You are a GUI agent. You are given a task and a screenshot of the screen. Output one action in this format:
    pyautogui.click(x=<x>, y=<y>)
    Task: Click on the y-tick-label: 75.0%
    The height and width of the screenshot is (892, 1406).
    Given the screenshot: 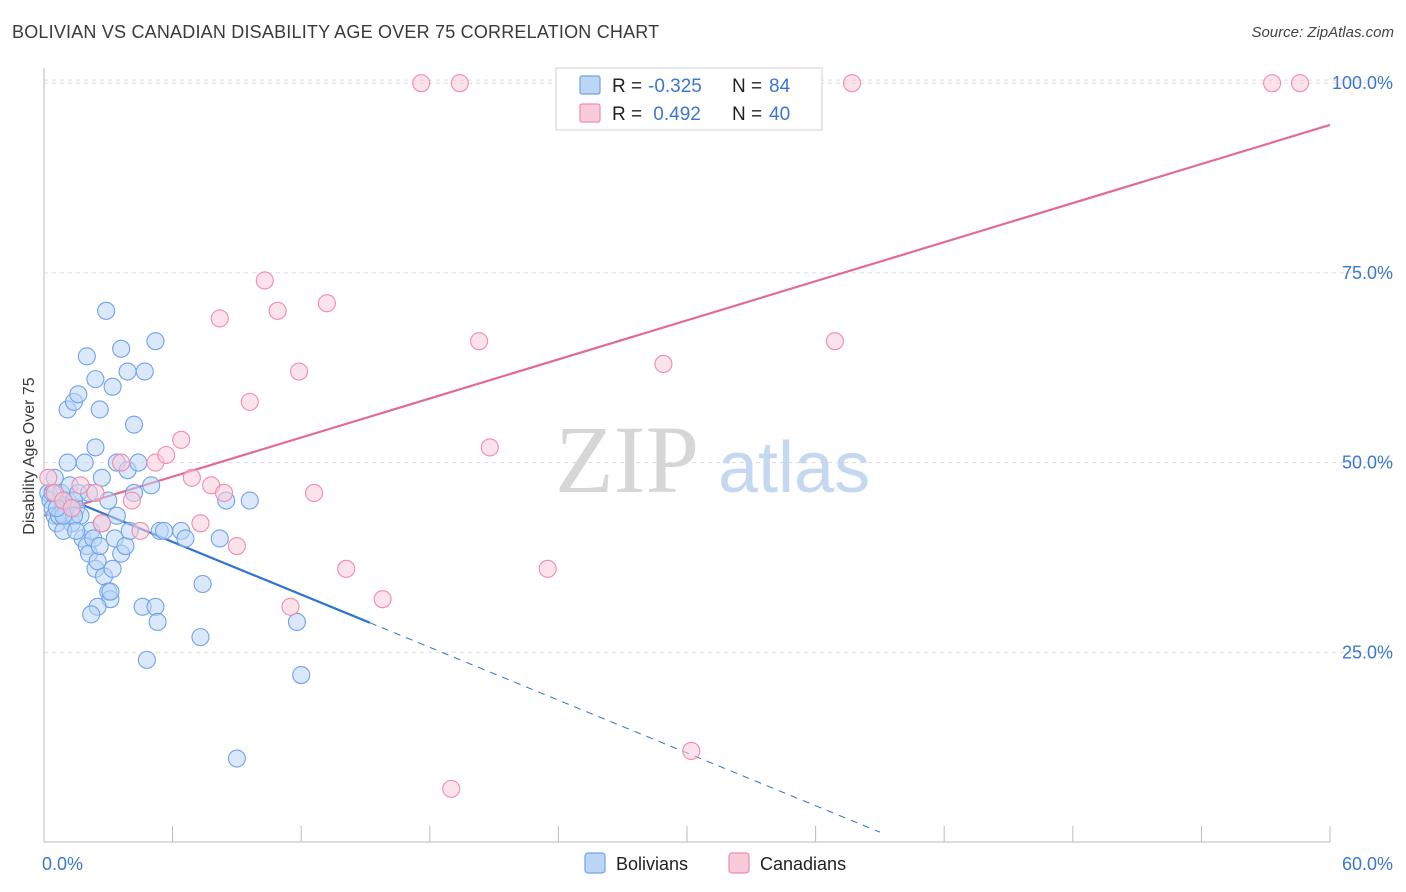 What is the action you would take?
    pyautogui.click(x=1367, y=273)
    